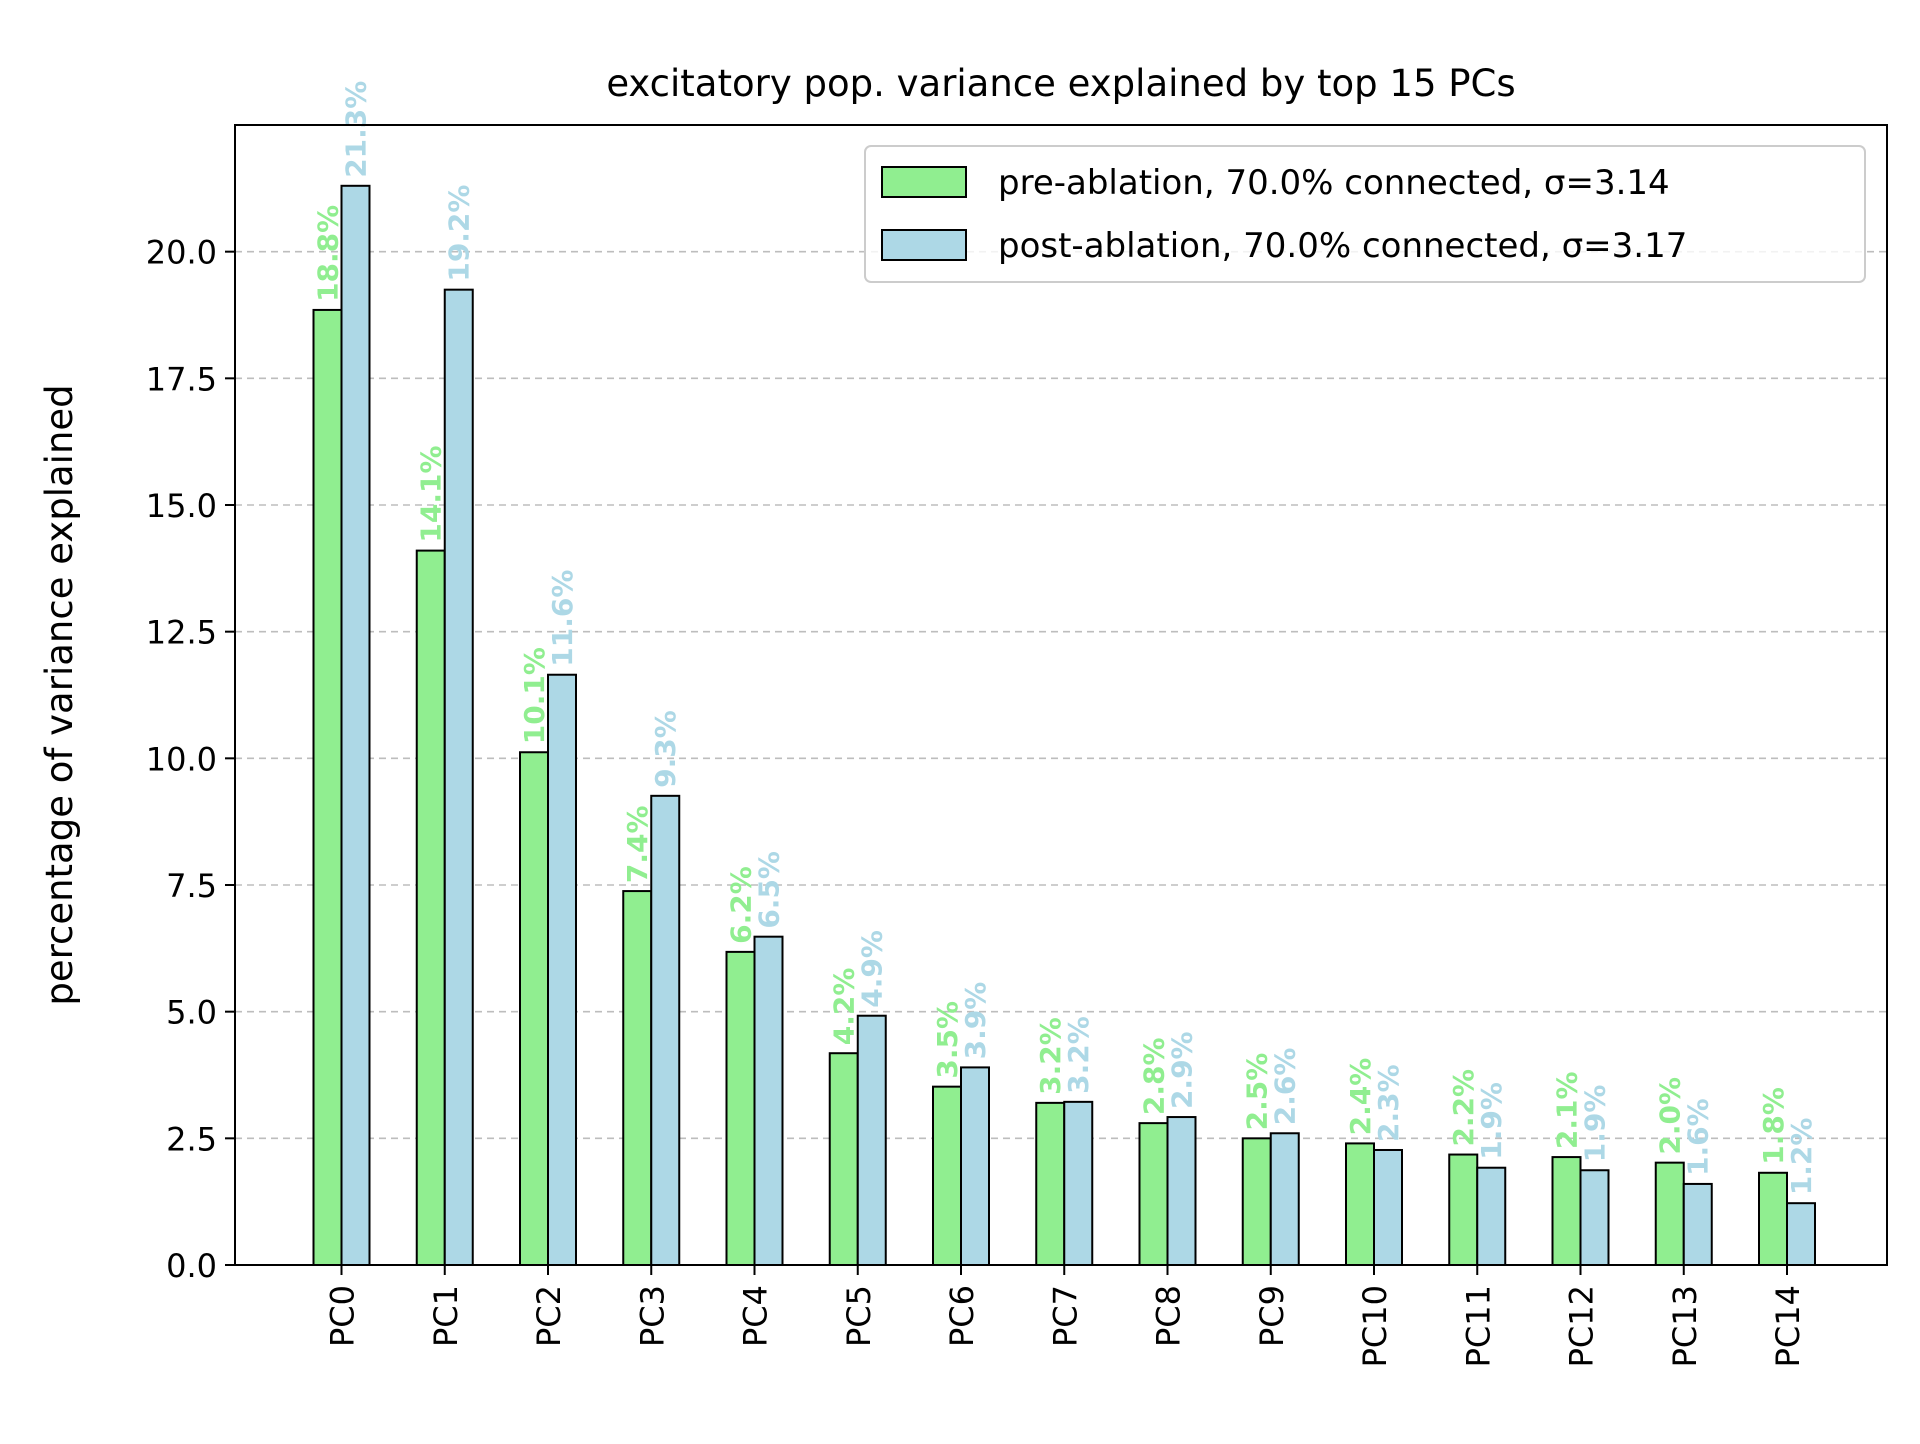 The image size is (1920, 1444). What do you see at coordinates (756, 1316) in the screenshot?
I see `x-tick-label: PC4` at bounding box center [756, 1316].